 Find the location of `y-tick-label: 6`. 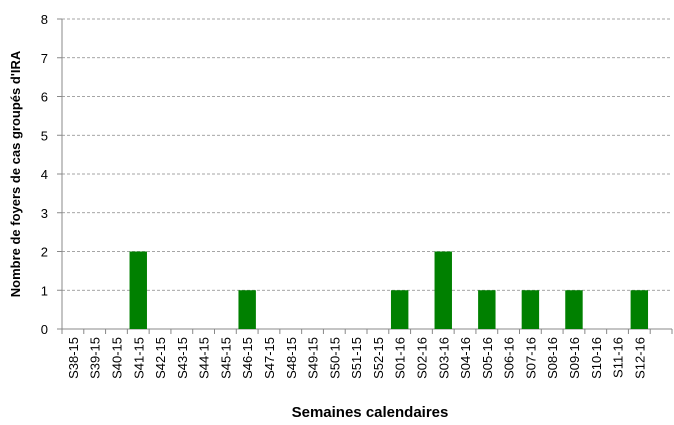

y-tick-label: 6 is located at coordinates (44, 97).